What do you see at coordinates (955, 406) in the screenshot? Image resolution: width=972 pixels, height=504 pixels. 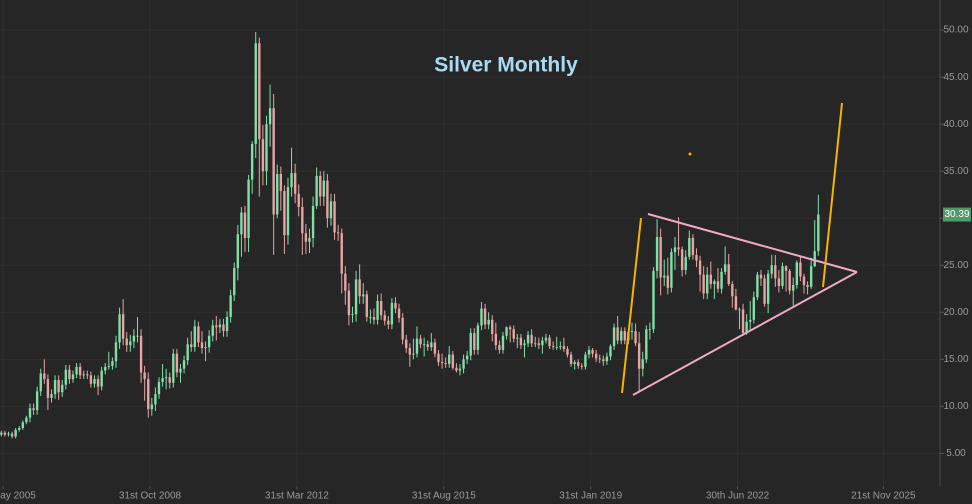 I see `y-tick-label: 10.00` at bounding box center [955, 406].